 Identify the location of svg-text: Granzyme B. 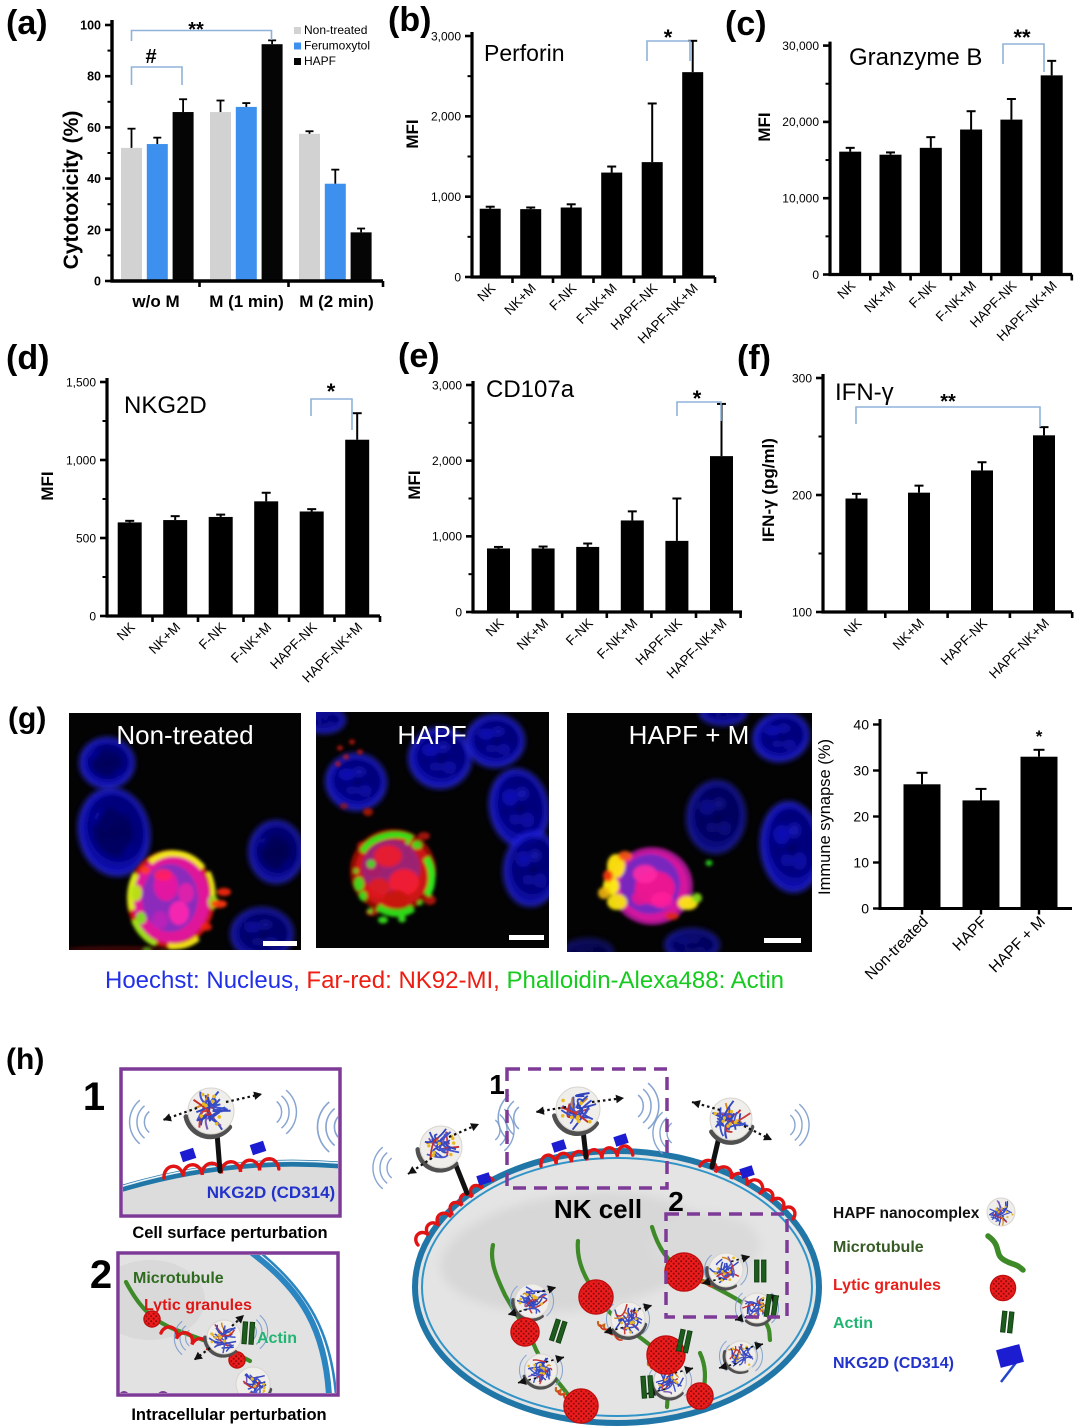
(915, 57).